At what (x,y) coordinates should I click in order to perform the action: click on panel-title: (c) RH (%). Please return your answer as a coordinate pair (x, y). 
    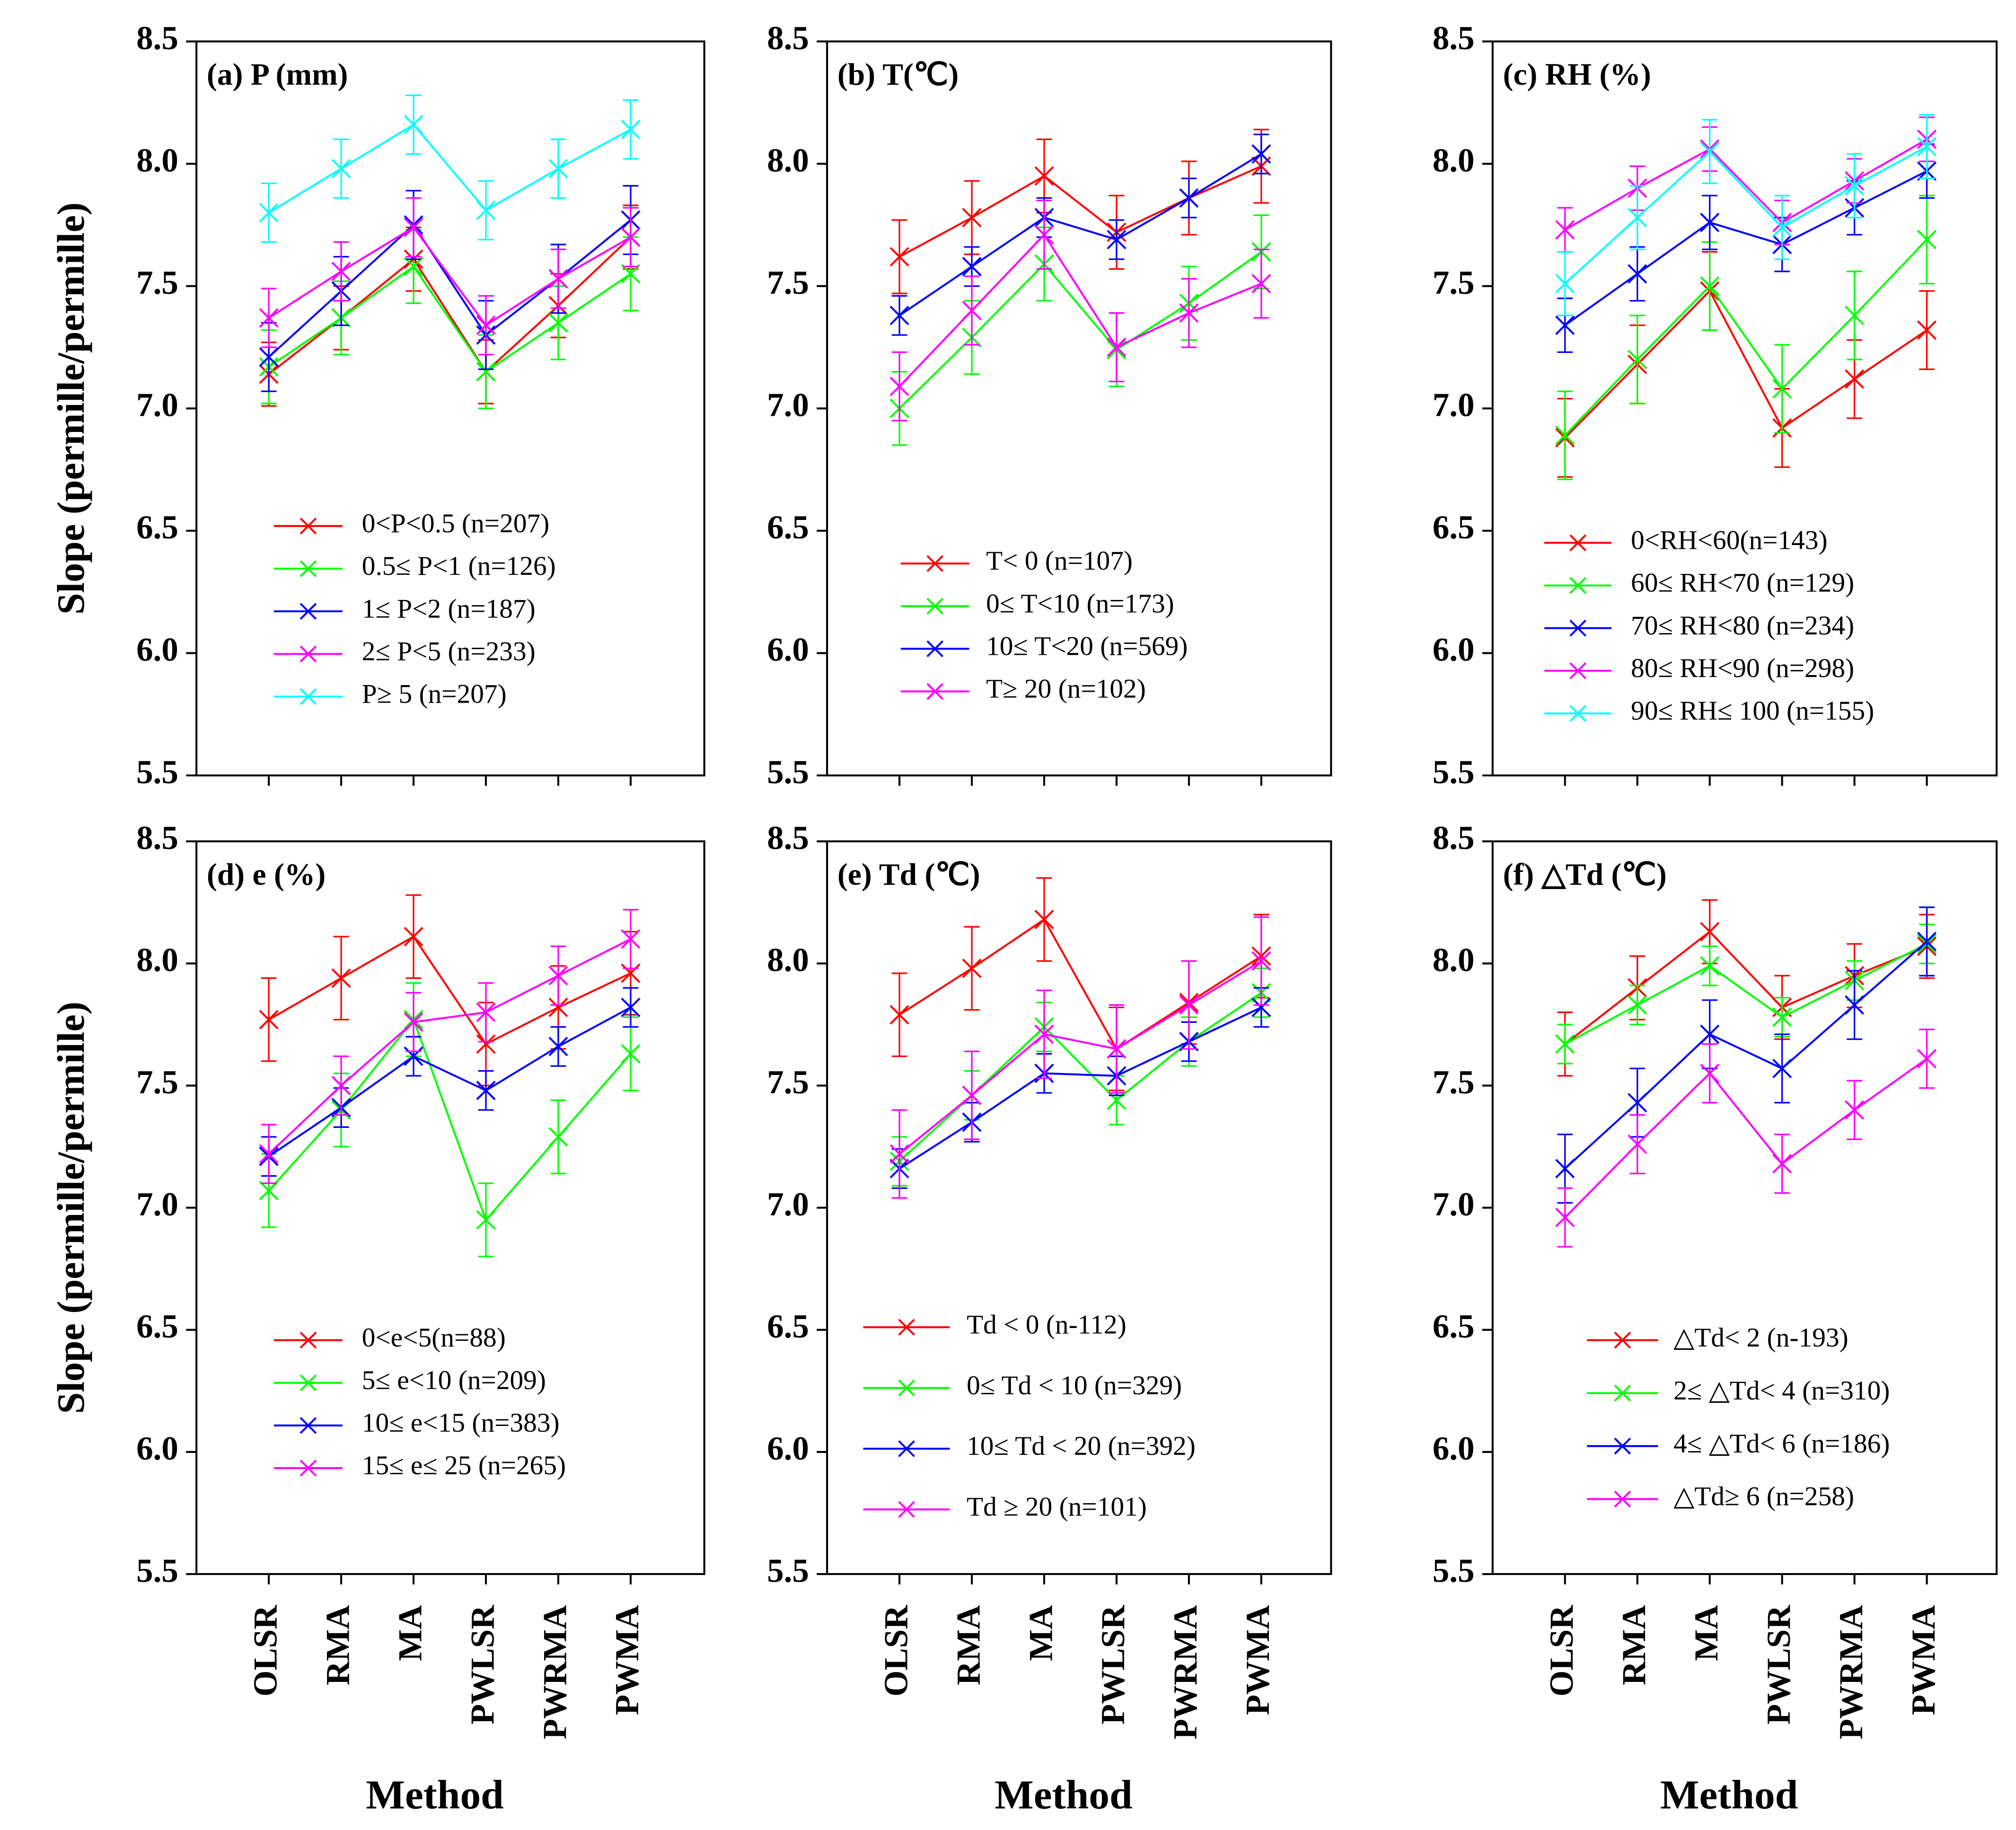
    Looking at the image, I should click on (1577, 75).